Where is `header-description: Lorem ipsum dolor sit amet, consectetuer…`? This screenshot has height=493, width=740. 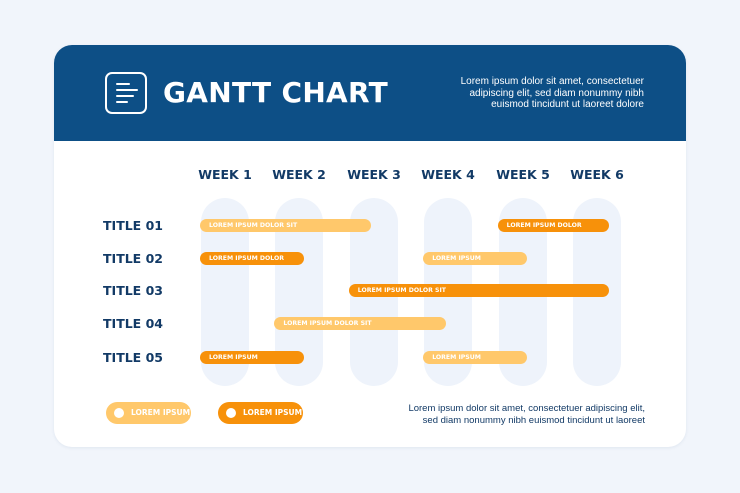
header-description: Lorem ipsum dolor sit amet, consectetuer… is located at coordinates (524, 93).